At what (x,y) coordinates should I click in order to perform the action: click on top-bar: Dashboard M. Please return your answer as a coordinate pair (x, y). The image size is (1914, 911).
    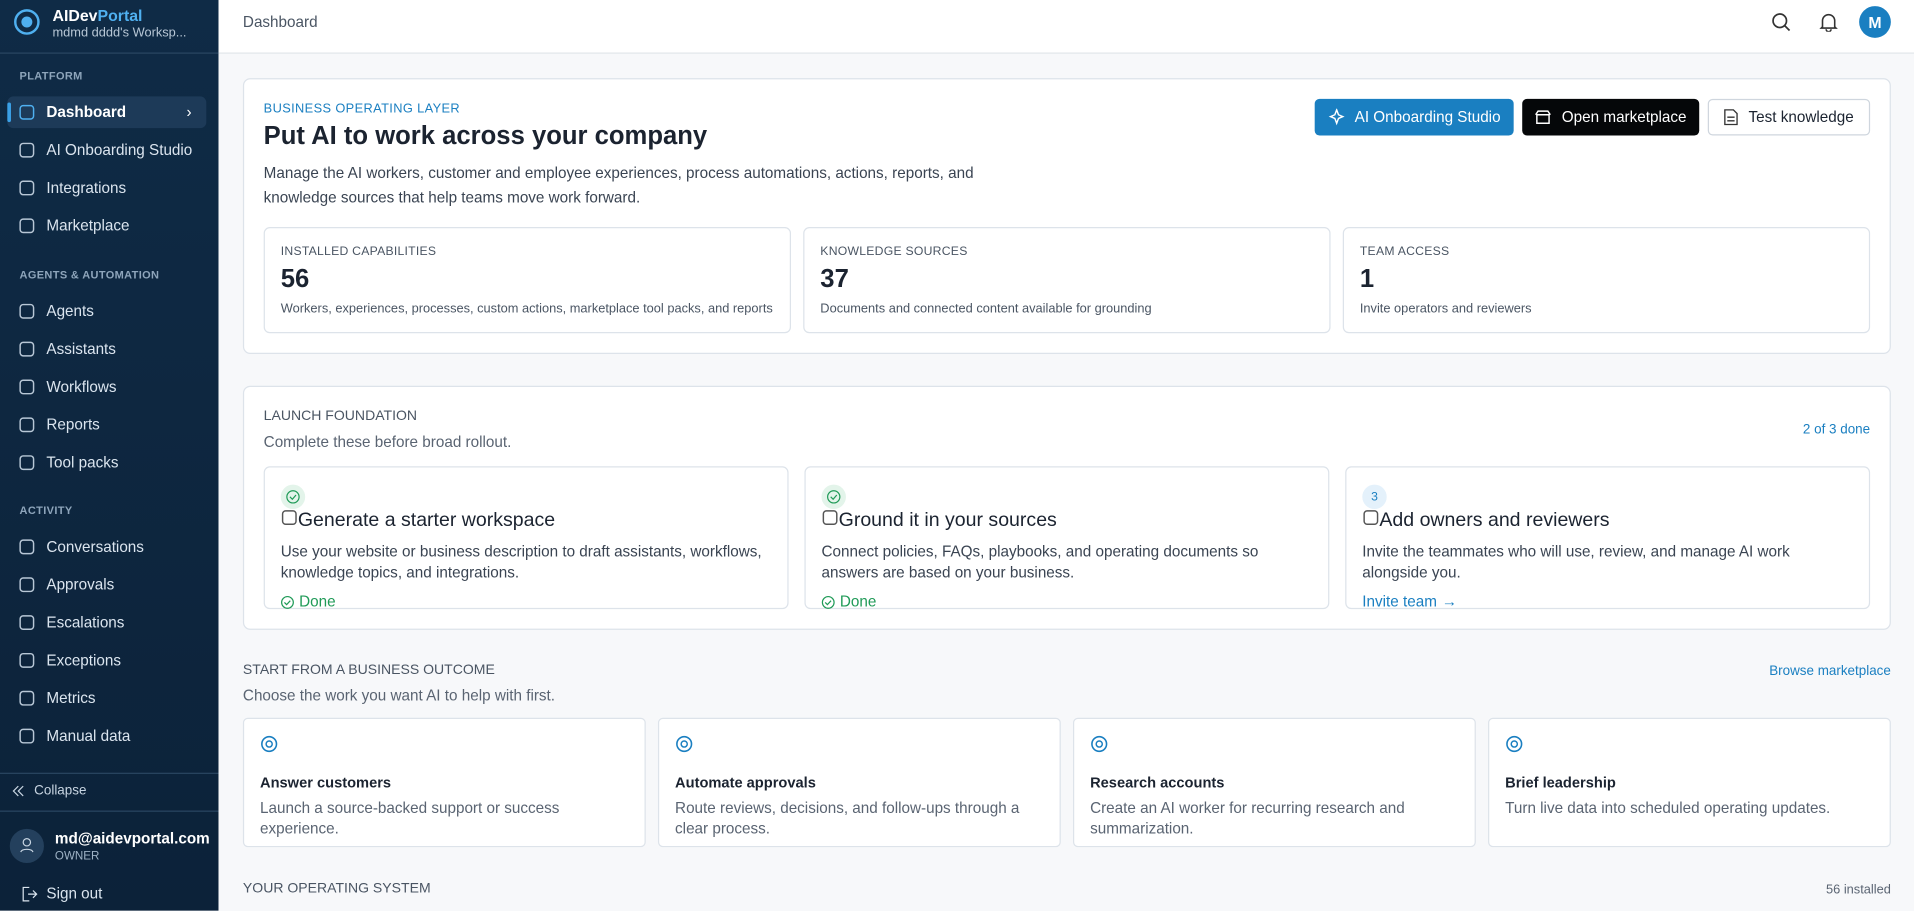
    Looking at the image, I should click on (1066, 27).